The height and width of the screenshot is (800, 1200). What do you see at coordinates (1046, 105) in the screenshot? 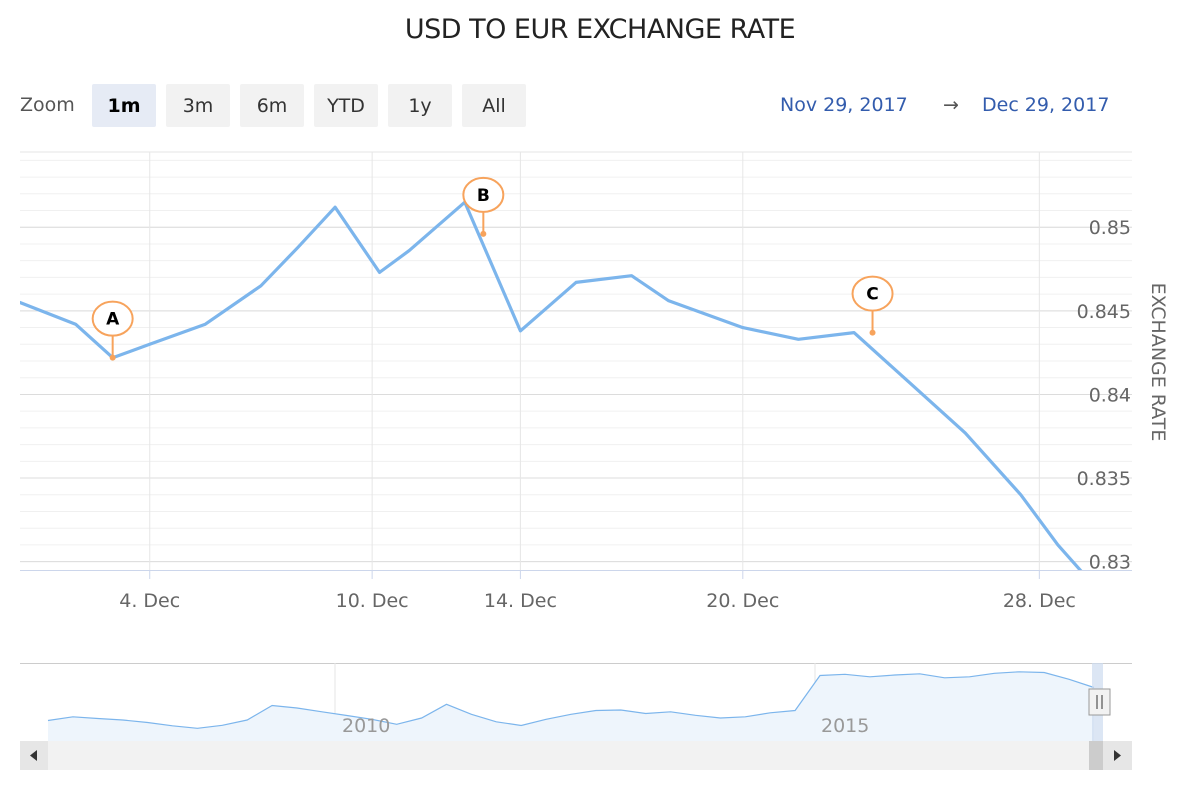
I see `range-to-input: Dec 29, 2017` at bounding box center [1046, 105].